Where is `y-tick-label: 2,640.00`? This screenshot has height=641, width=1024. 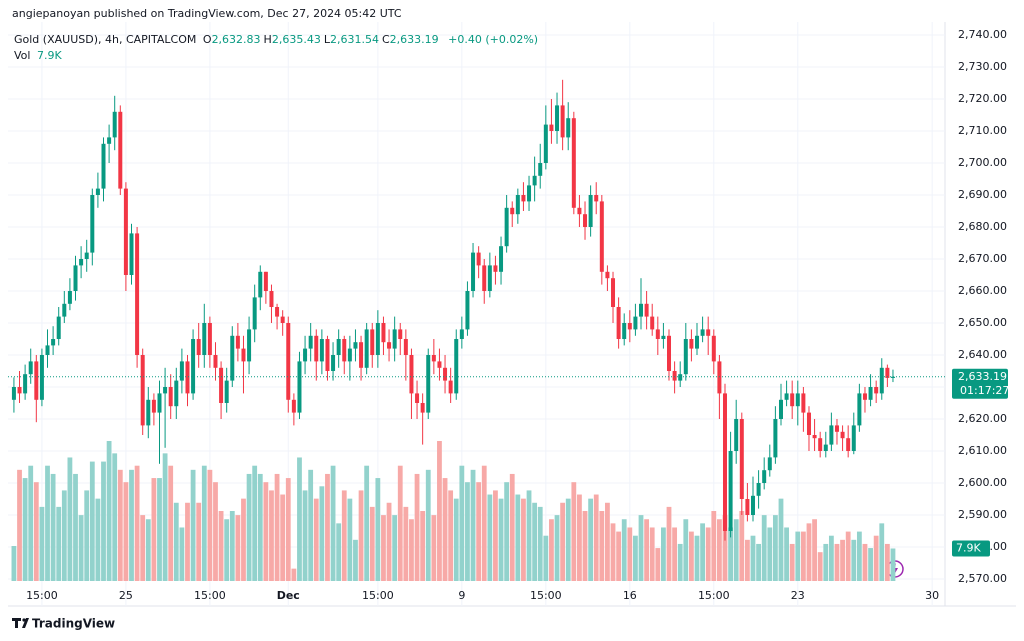 y-tick-label: 2,640.00 is located at coordinates (982, 354).